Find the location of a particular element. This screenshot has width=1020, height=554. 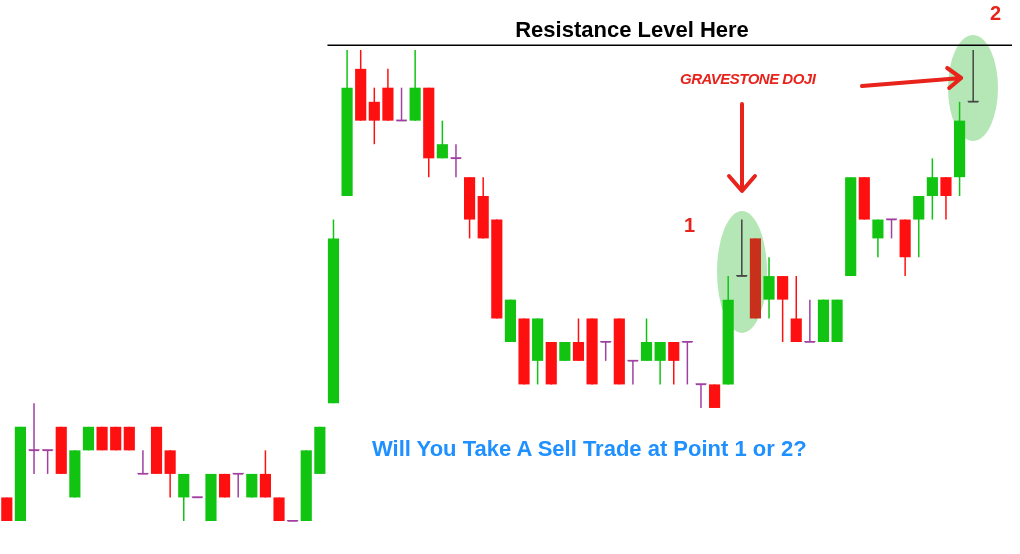

annotation: 1 is located at coordinates (690, 225).